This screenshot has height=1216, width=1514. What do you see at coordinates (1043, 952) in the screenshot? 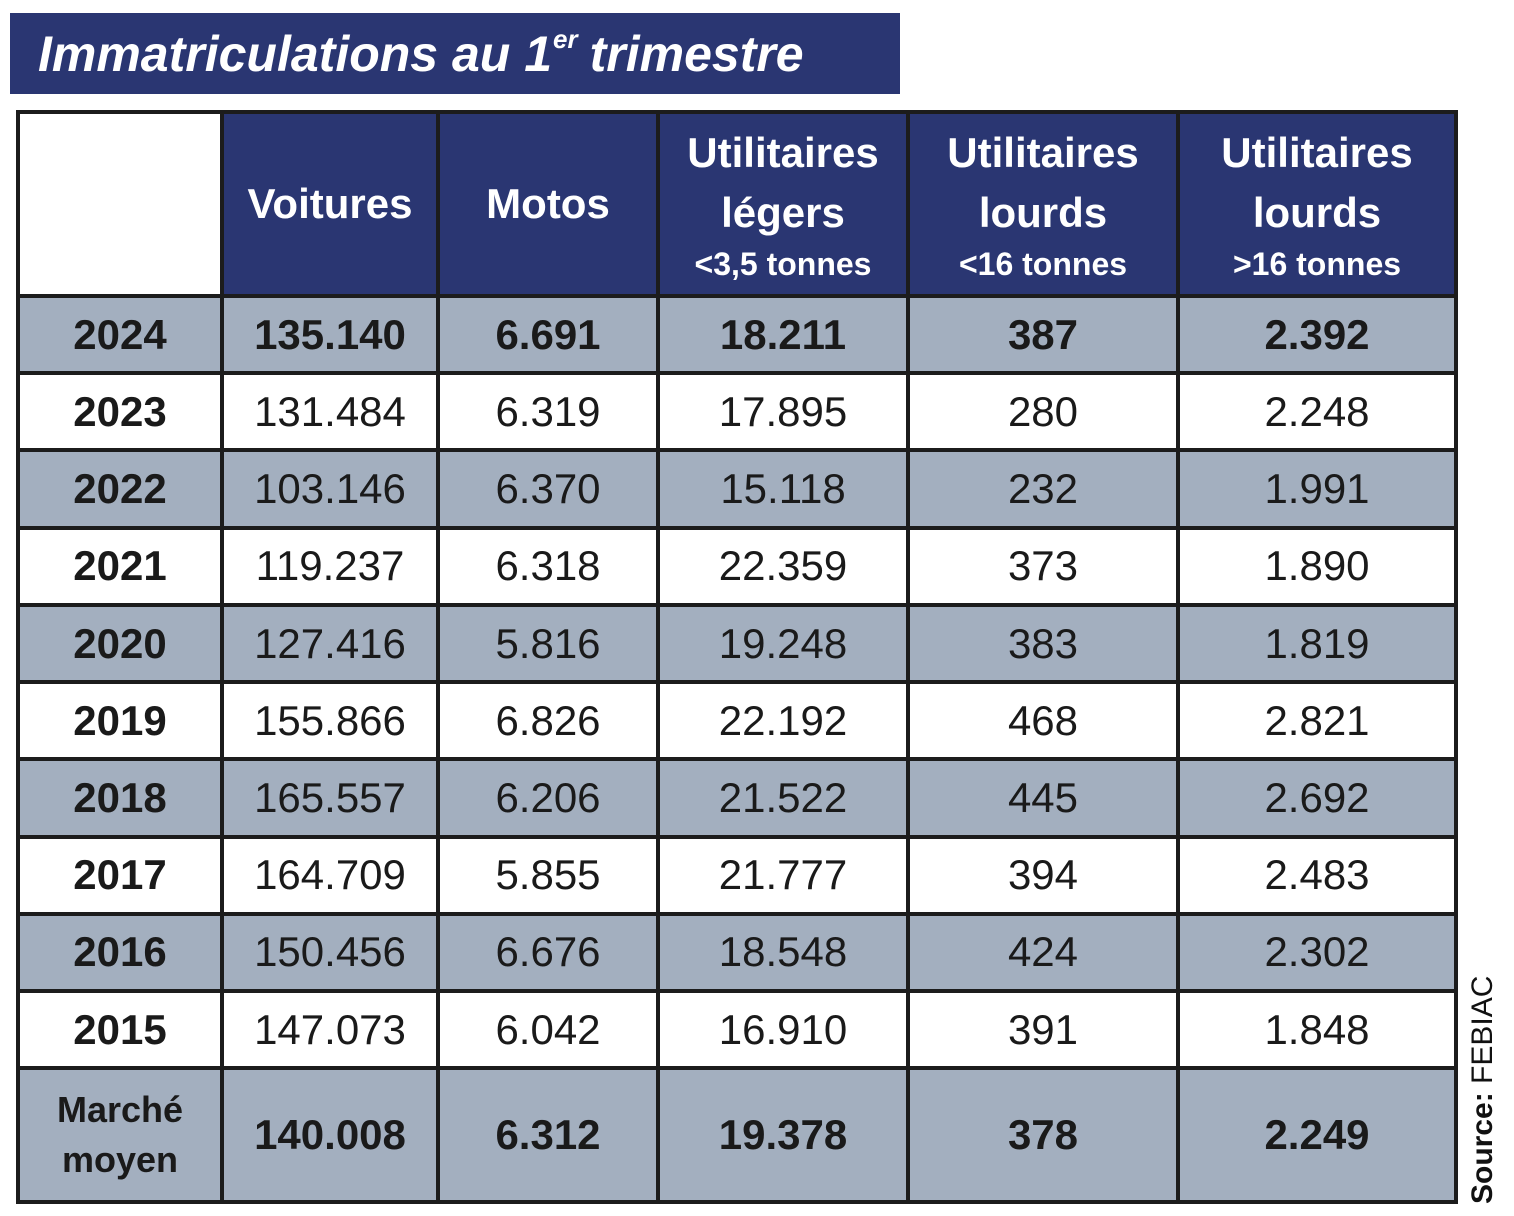
I see `cell-utilitaires-lourds-lt16: 424` at bounding box center [1043, 952].